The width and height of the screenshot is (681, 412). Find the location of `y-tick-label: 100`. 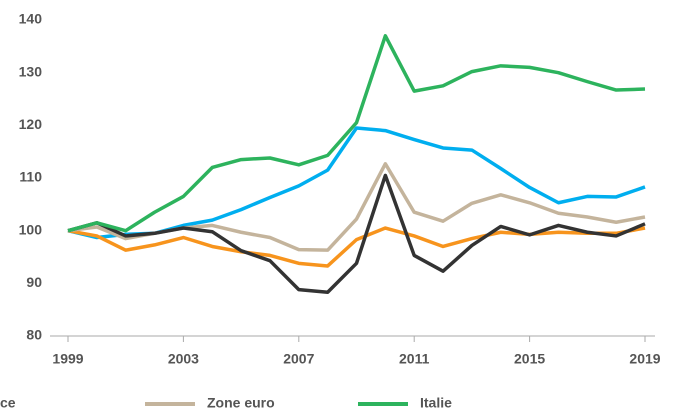

y-tick-label: 100 is located at coordinates (31, 229).